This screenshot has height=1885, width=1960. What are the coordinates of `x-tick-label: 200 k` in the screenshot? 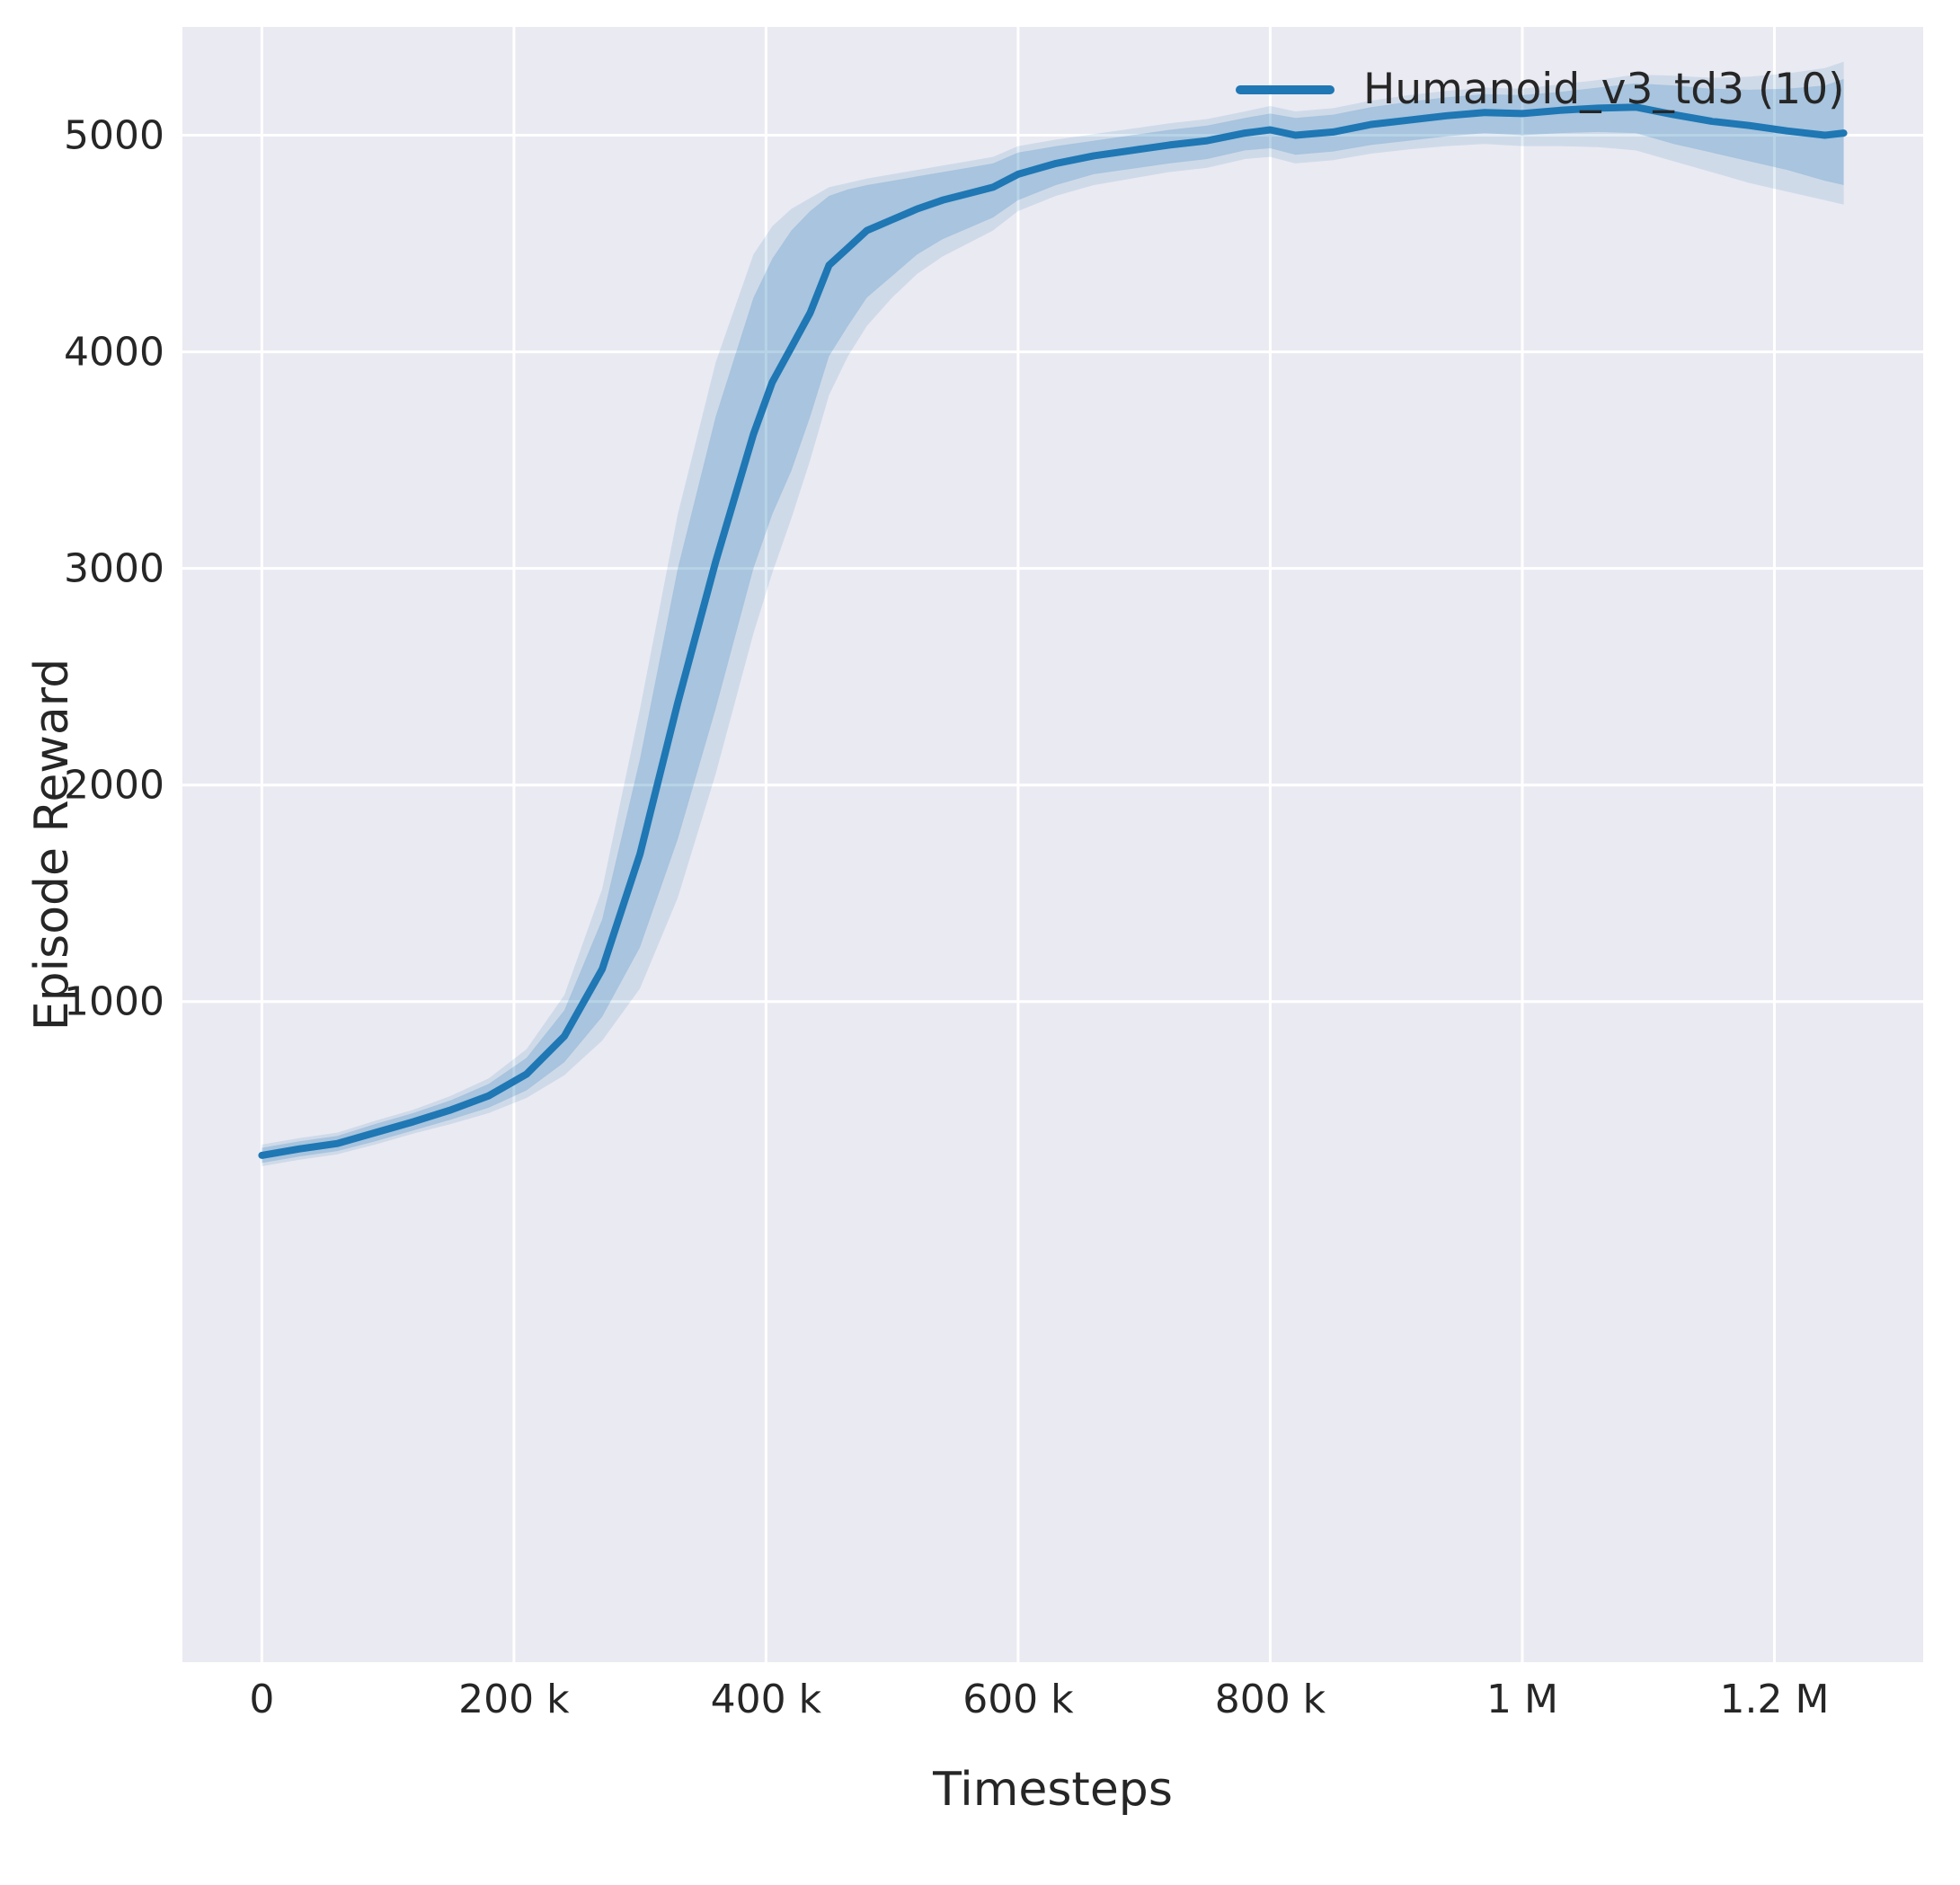 It's located at (514, 1699).